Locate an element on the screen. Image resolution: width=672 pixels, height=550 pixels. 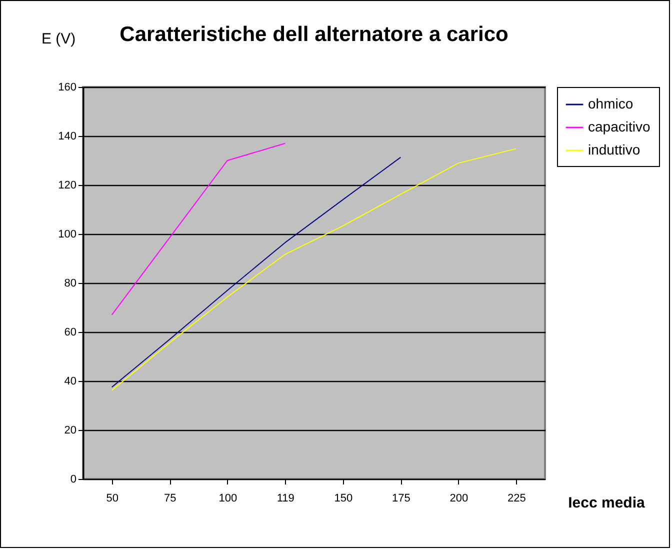
y-tick-label: 20 is located at coordinates (70, 430).